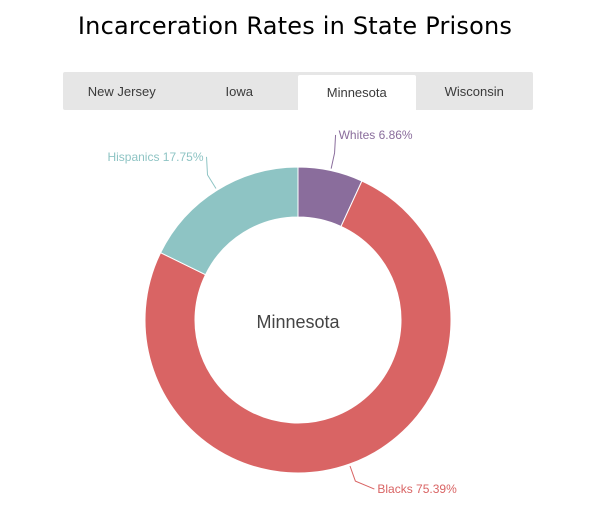  I want to click on slice-label-whites: Whites 6.86%, so click(376, 135).